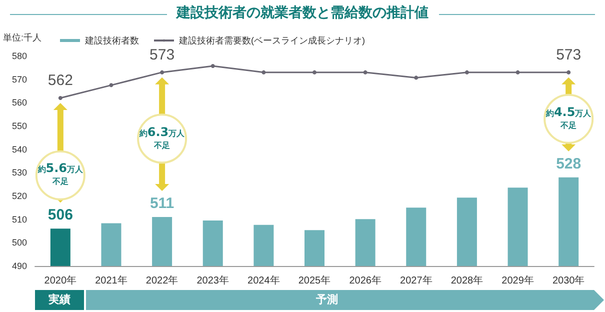 This screenshot has width=605, height=312. Describe the element at coordinates (60, 80) in the screenshot. I see `data-label: 562` at that location.